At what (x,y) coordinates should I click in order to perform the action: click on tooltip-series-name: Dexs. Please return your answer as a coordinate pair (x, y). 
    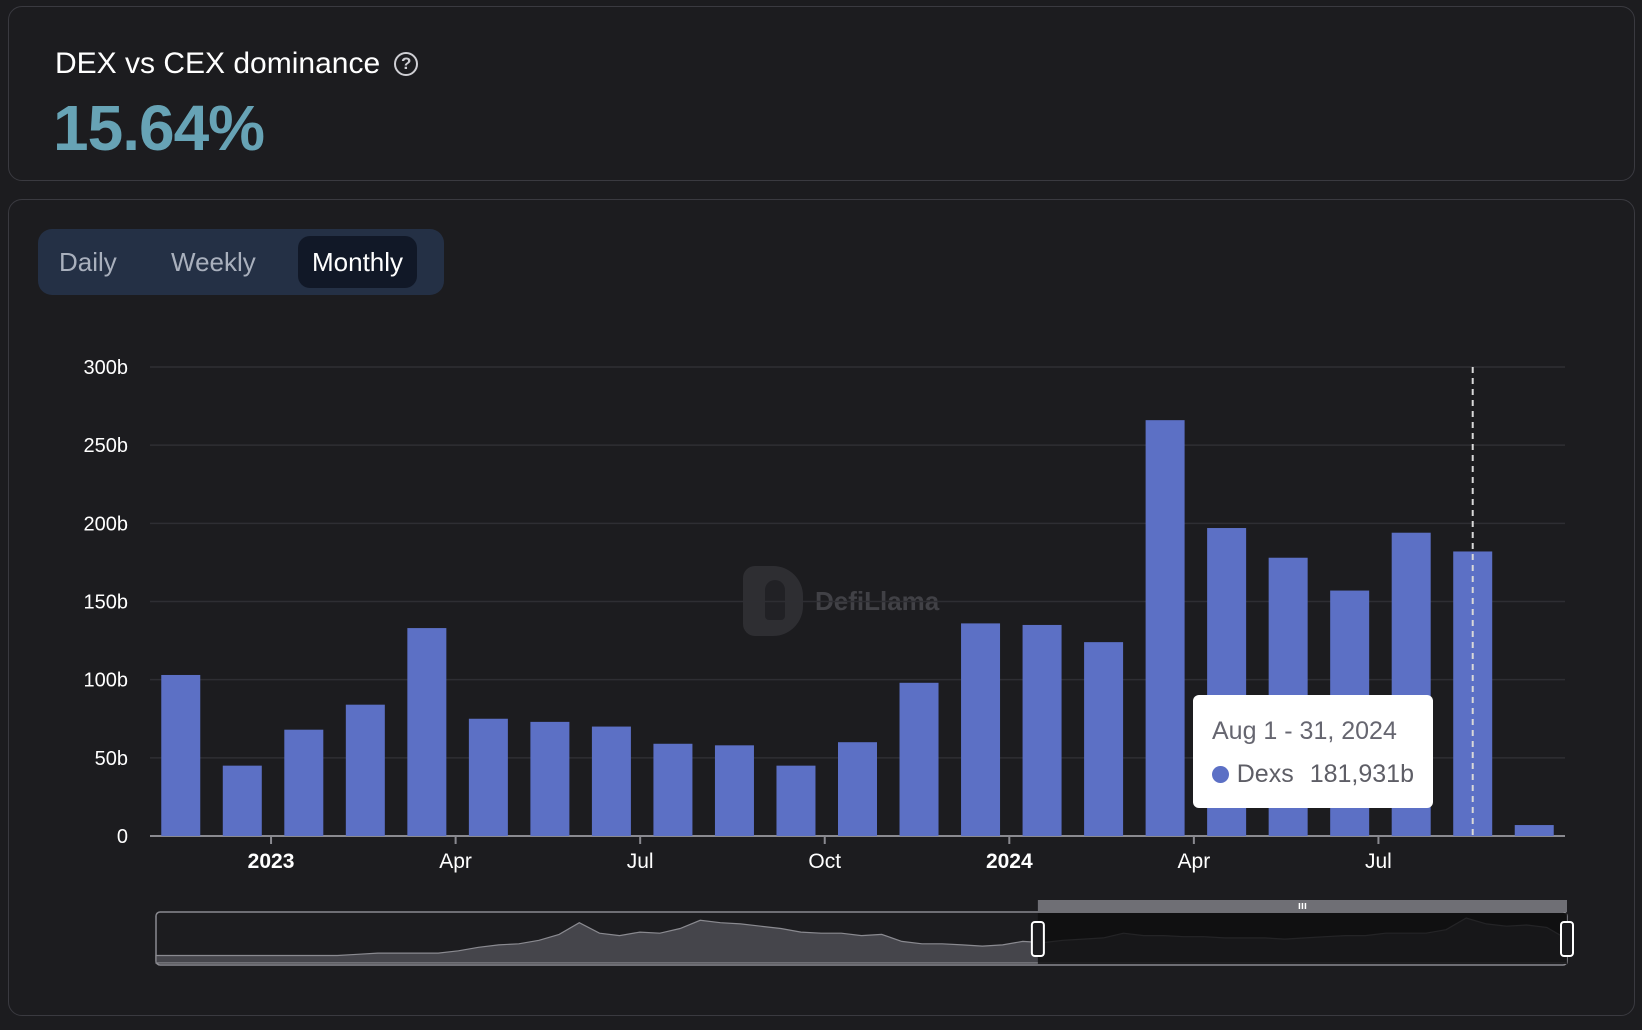
    Looking at the image, I should click on (1265, 774).